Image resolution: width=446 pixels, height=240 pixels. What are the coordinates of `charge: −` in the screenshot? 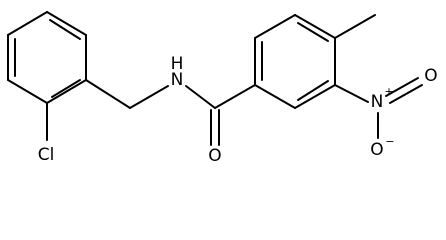 It's located at (389, 141).